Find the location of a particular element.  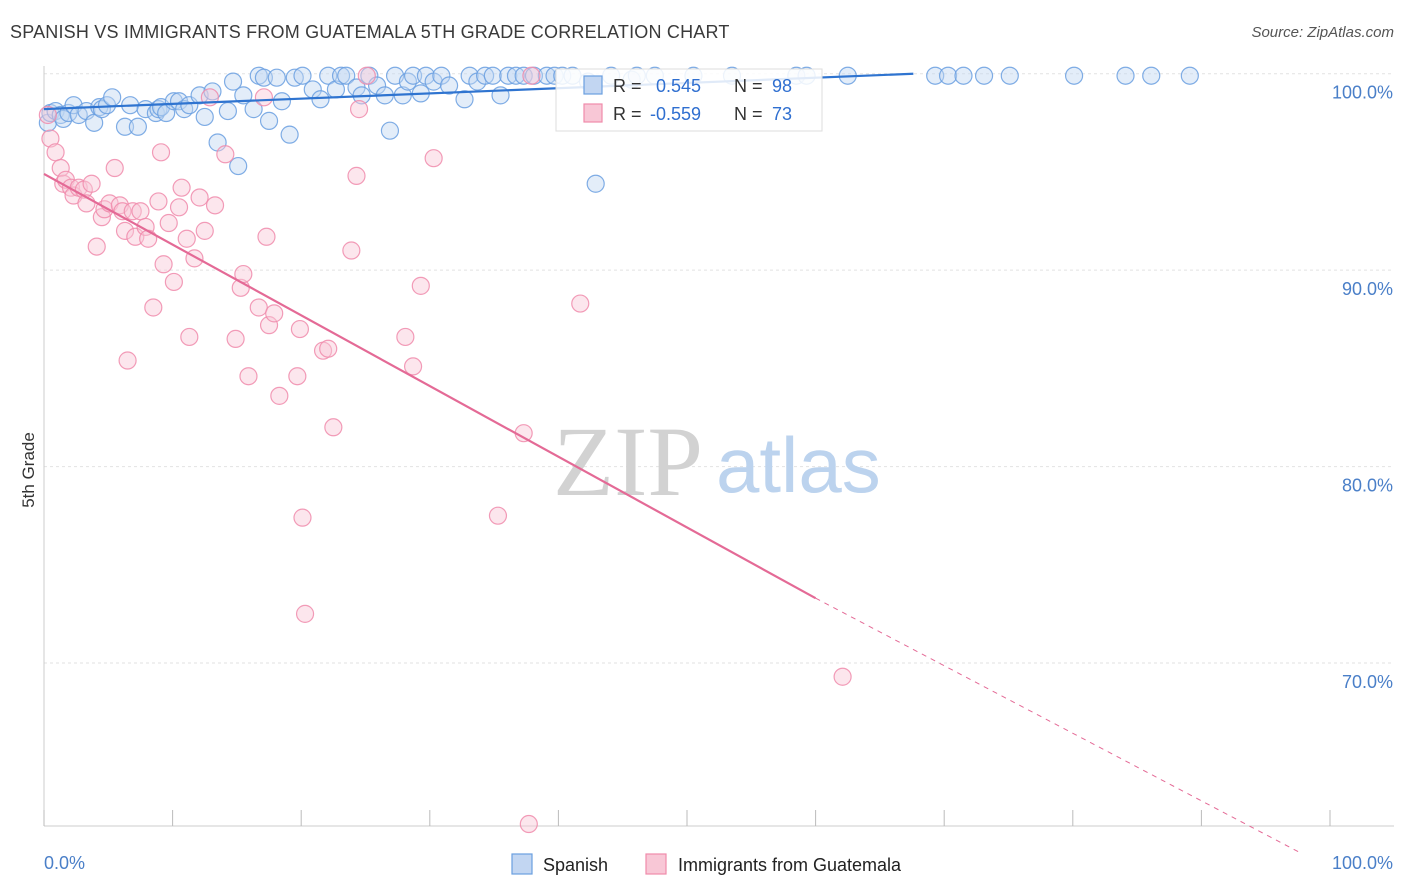

x-tick-label: 0.0% is located at coordinates (64, 863).